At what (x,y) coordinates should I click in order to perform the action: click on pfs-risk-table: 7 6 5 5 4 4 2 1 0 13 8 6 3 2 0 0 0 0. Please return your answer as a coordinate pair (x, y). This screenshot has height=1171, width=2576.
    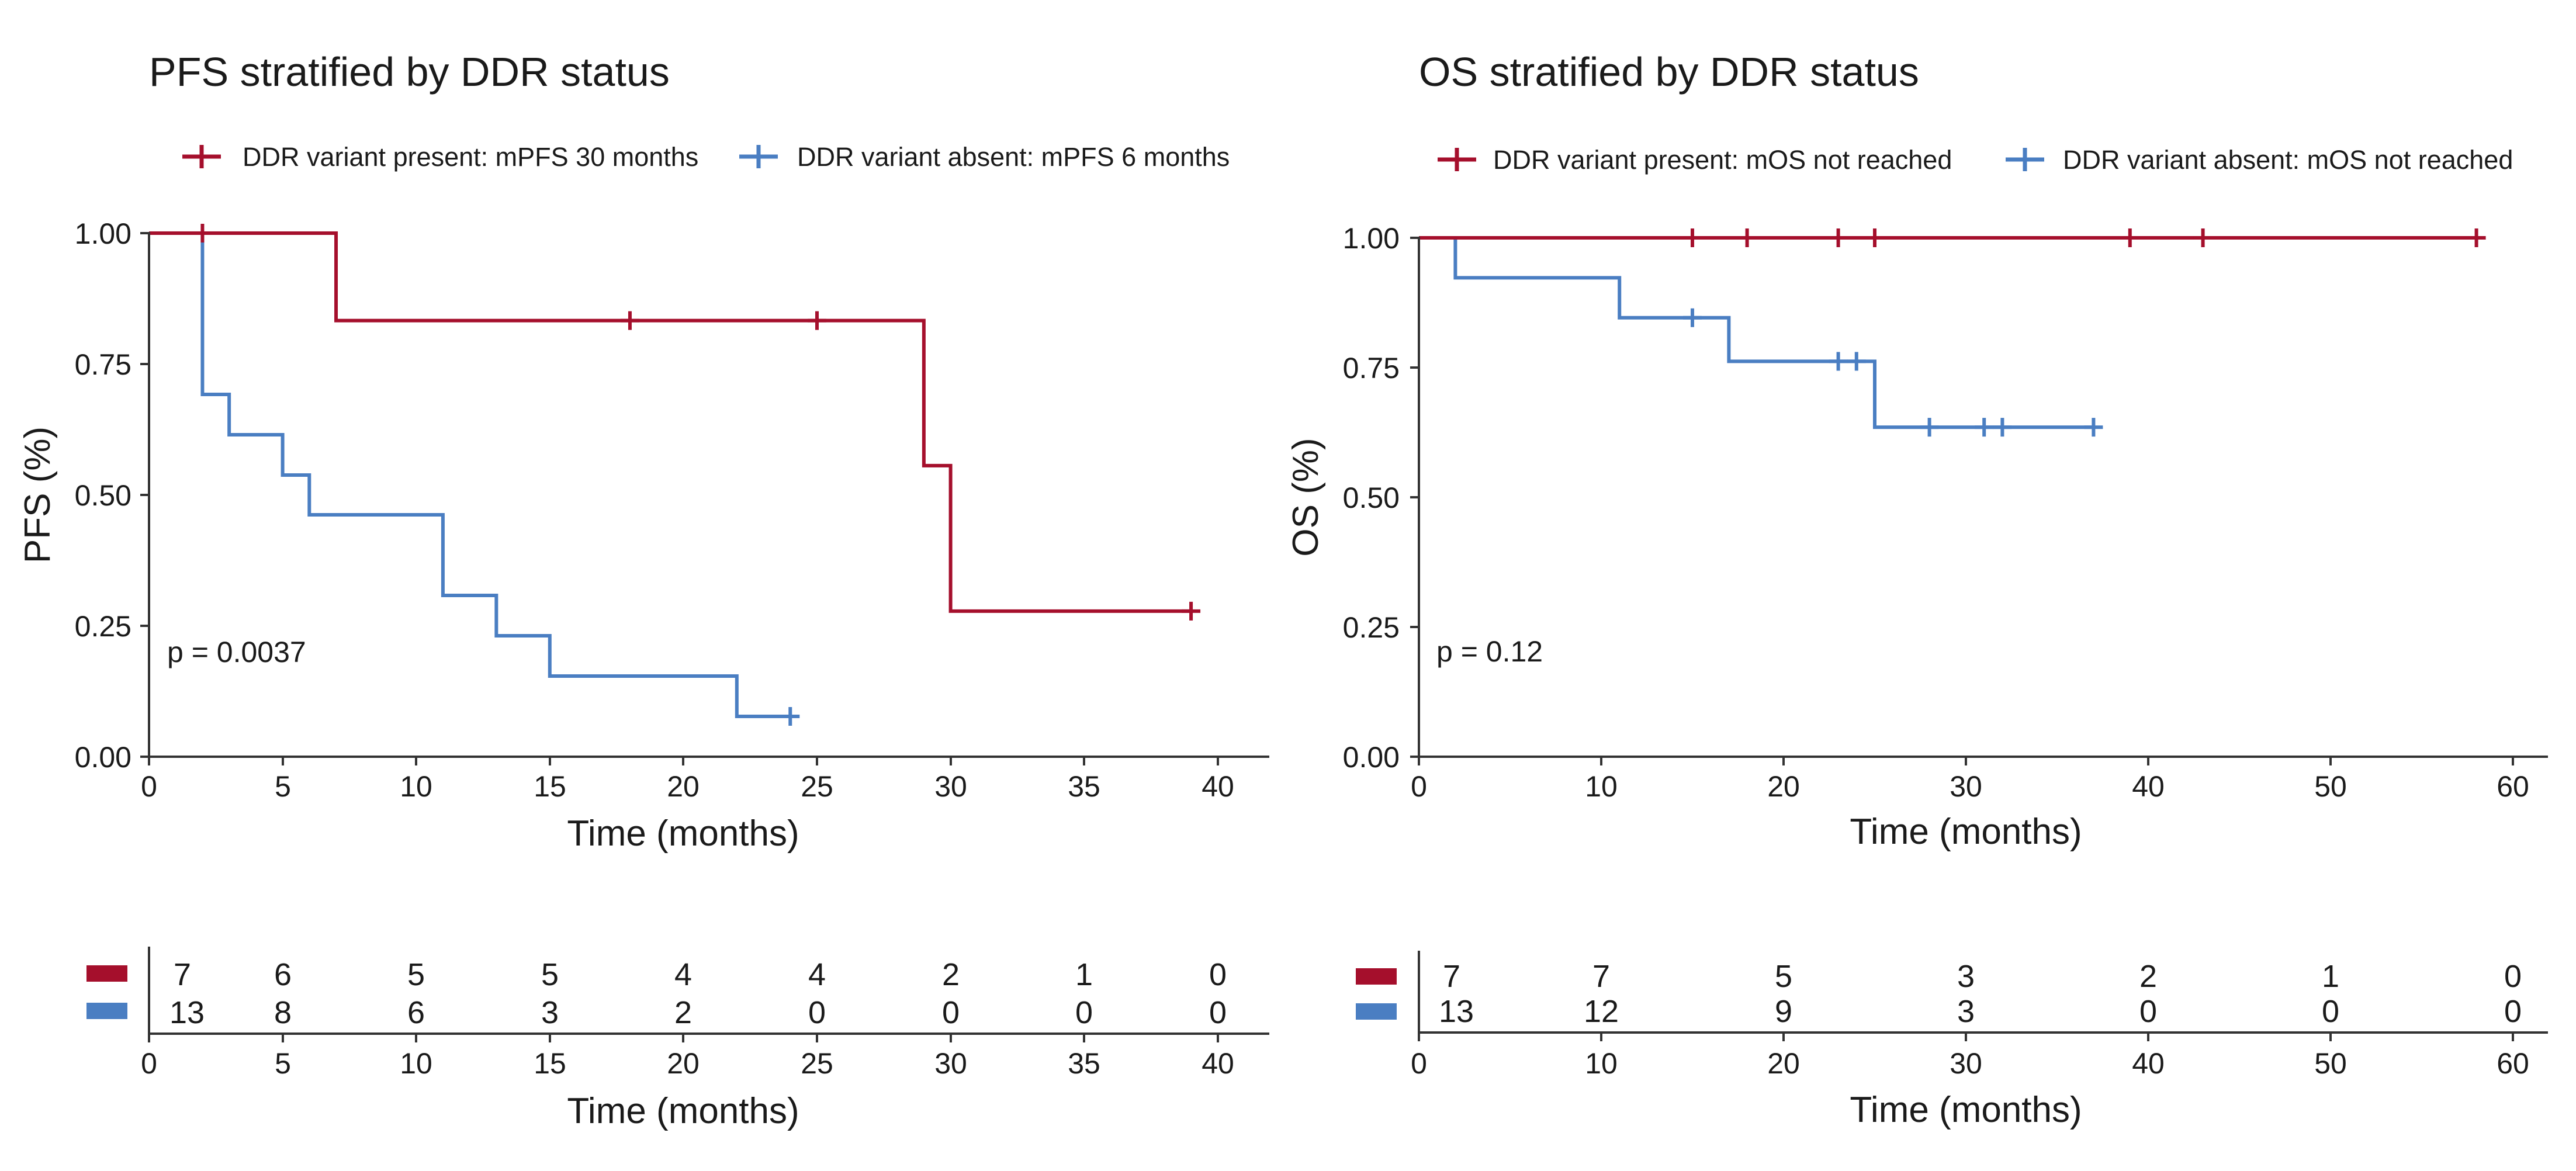
    Looking at the image, I should click on (677, 1039).